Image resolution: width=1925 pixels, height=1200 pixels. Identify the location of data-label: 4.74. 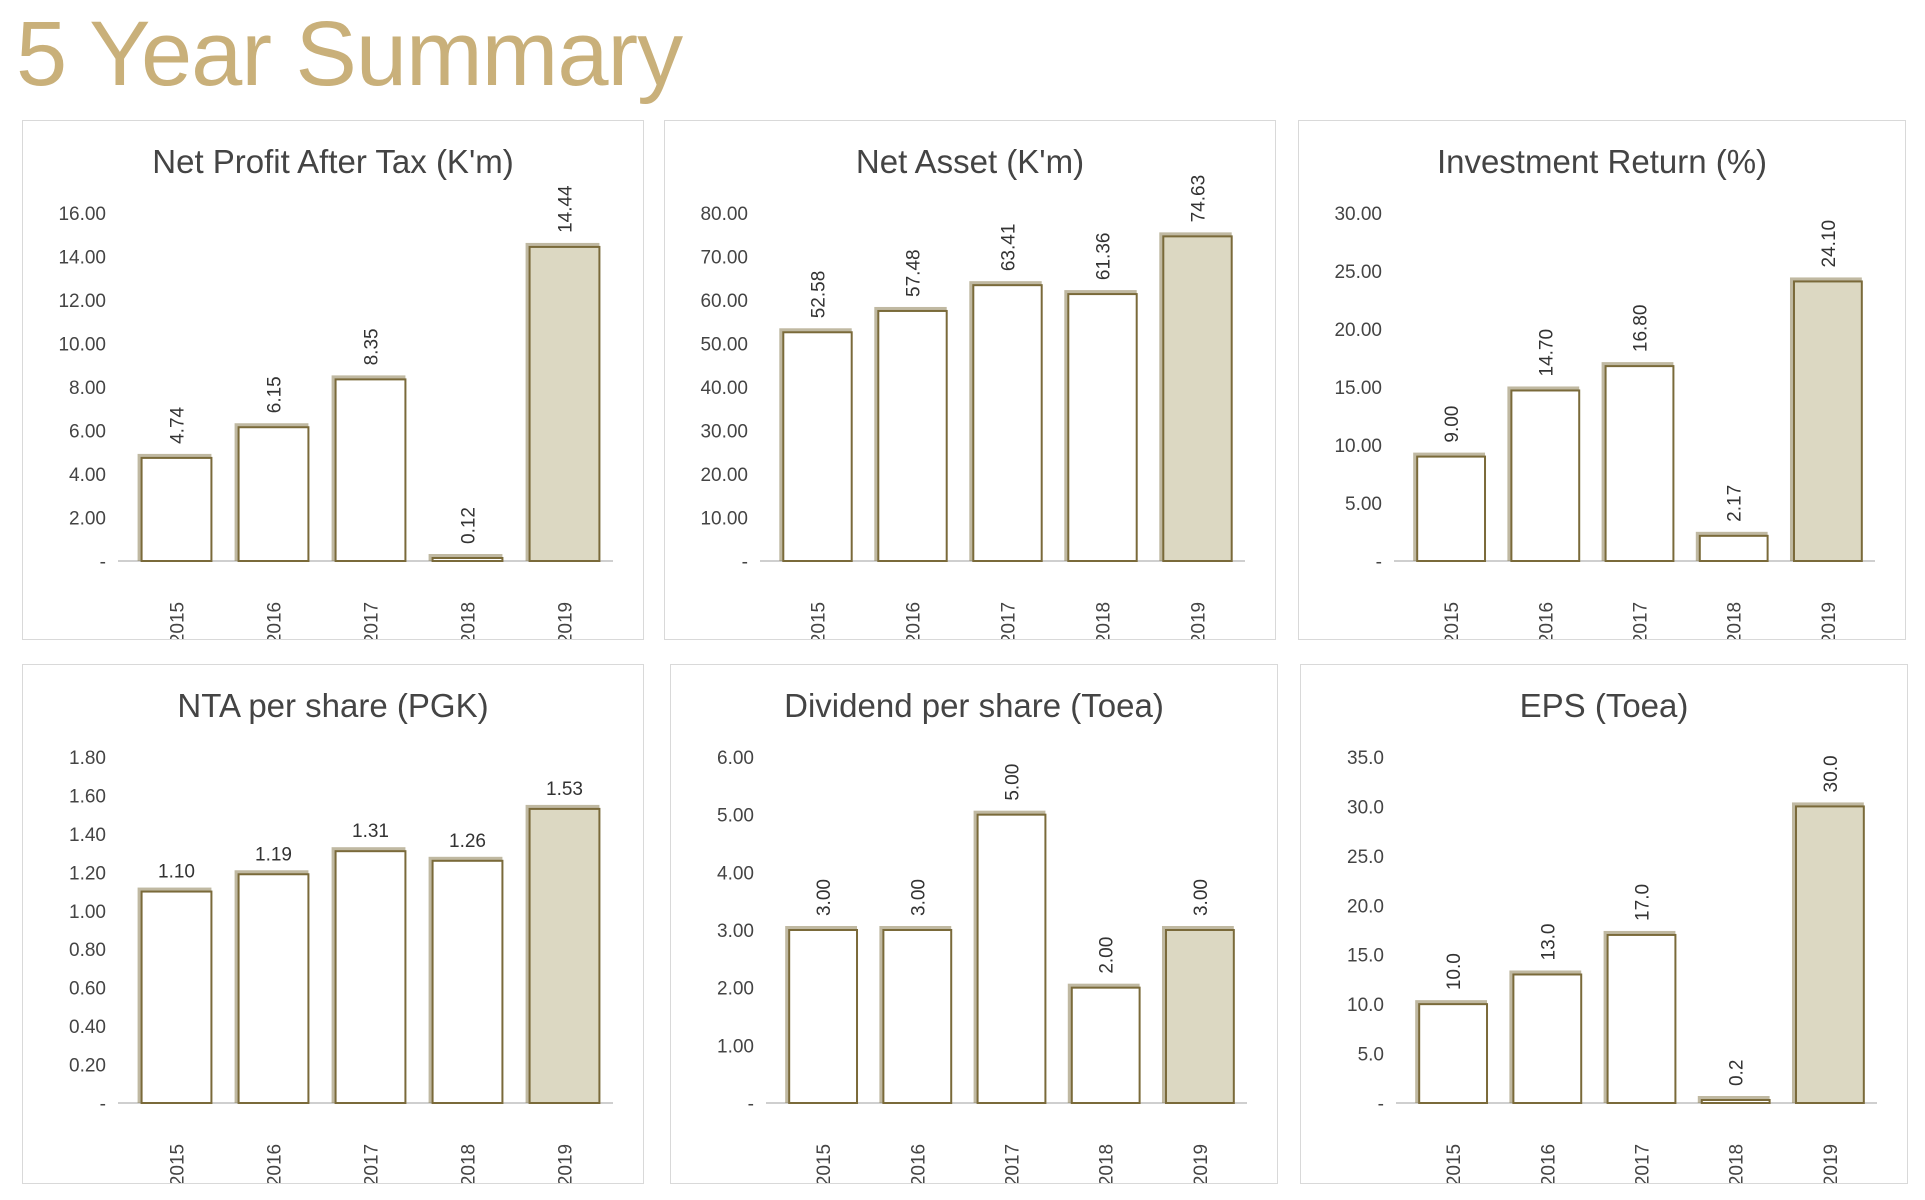
(178, 424).